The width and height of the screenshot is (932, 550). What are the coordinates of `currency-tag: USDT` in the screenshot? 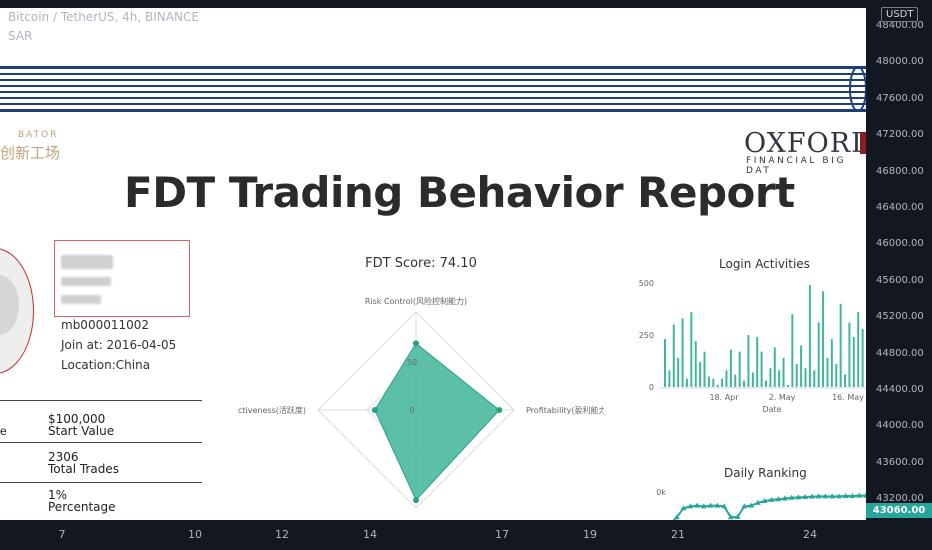 It's located at (900, 14).